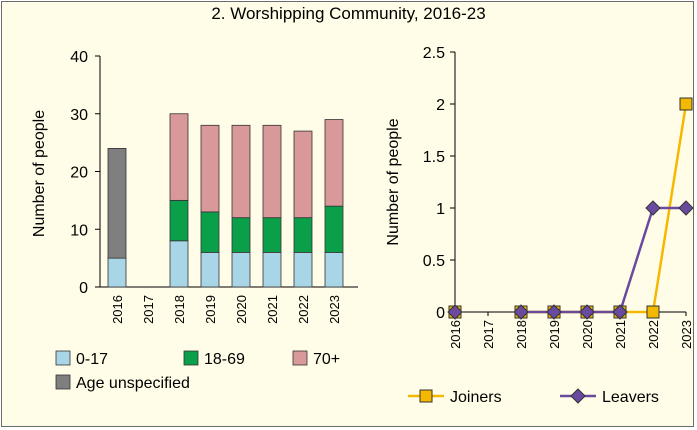 The height and width of the screenshot is (430, 697). Describe the element at coordinates (434, 53) in the screenshot. I see `y-tick-label: 2.5` at that location.